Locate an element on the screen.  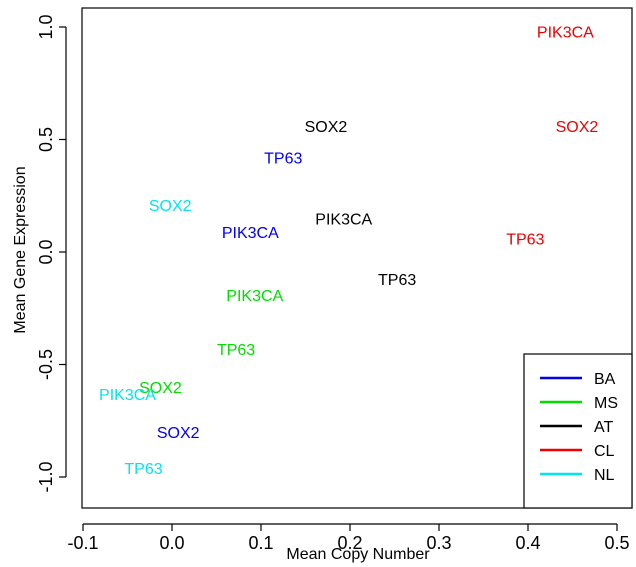
legend-box is located at coordinates (578, 431).